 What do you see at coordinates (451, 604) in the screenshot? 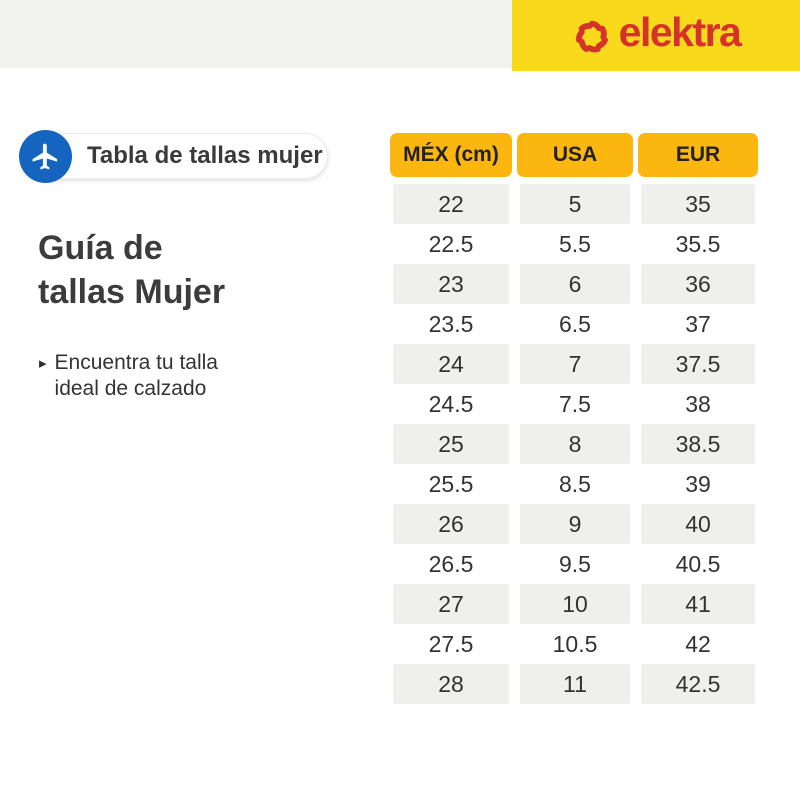
I see `size-cell: 27` at bounding box center [451, 604].